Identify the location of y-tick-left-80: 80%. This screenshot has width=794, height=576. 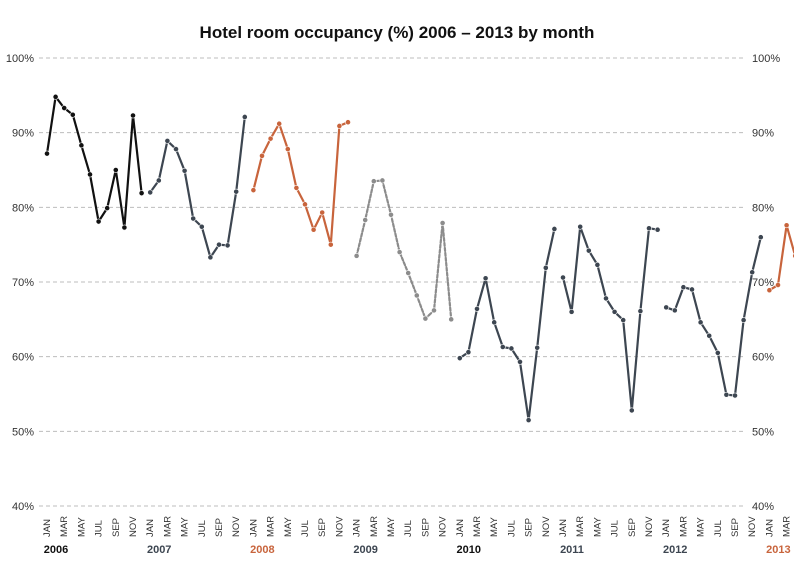
(23, 208).